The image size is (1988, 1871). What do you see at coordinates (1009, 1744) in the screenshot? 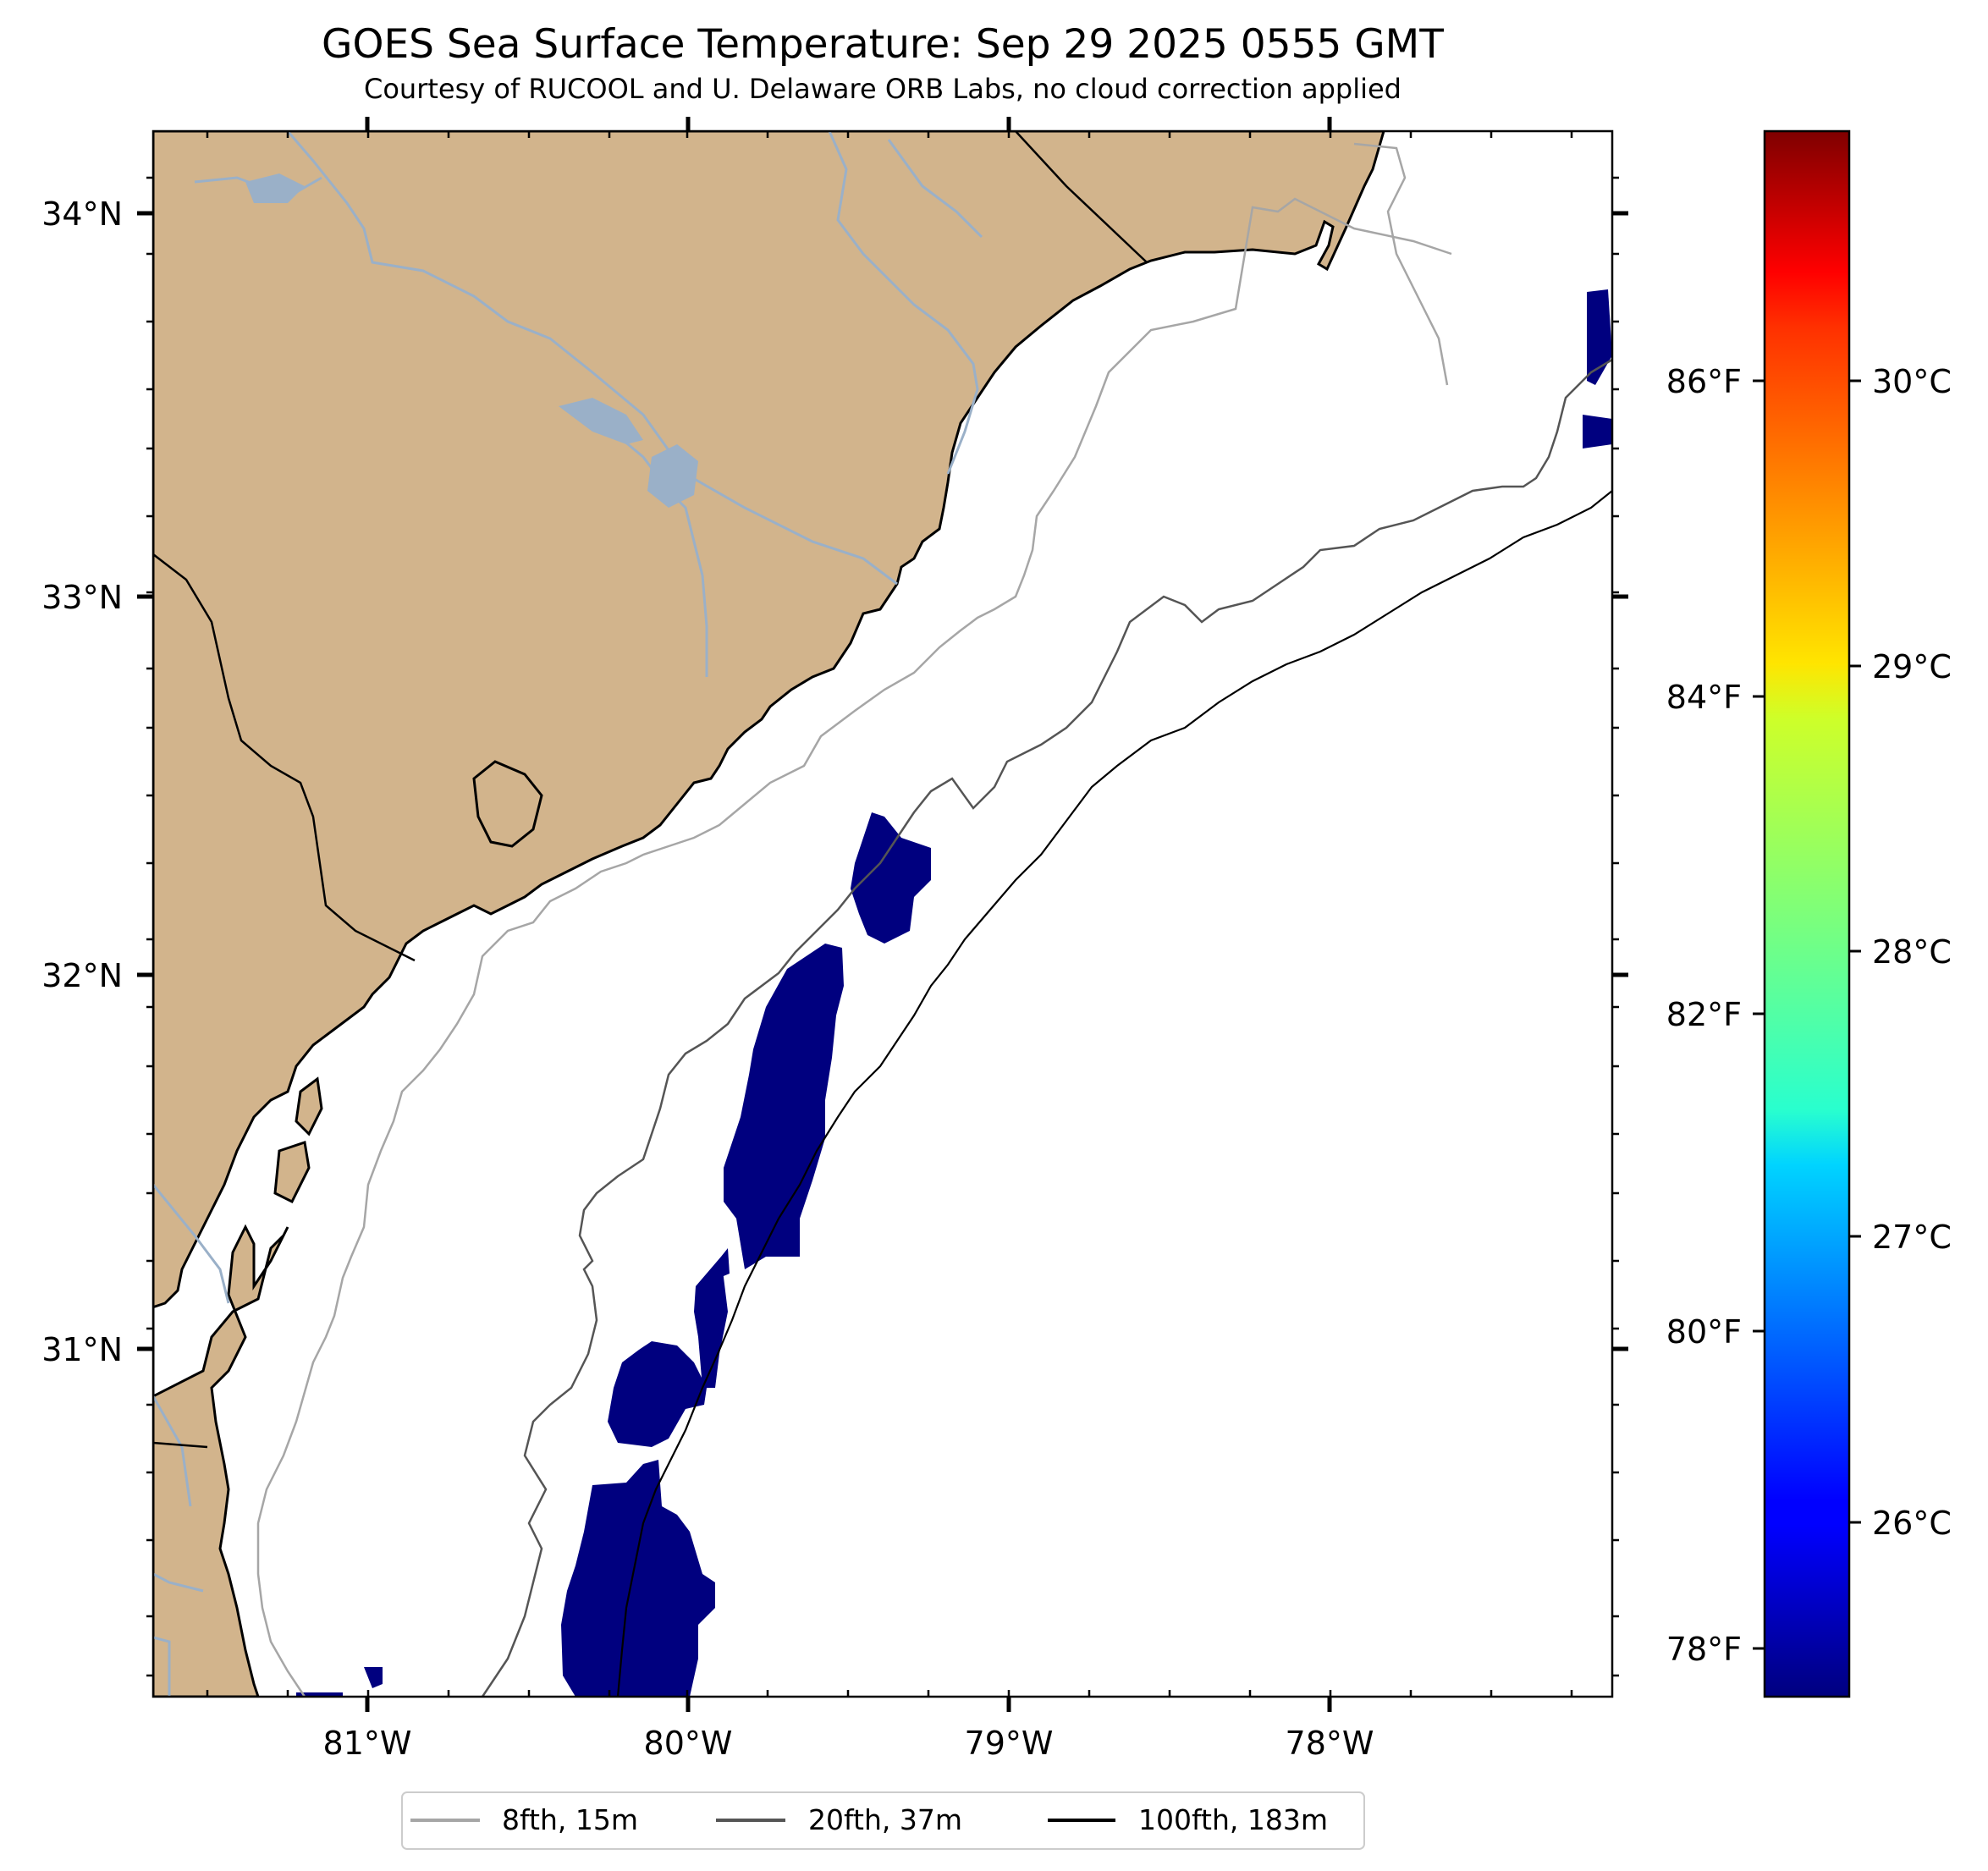
I see `lon-label-79w: 79°W` at bounding box center [1009, 1744].